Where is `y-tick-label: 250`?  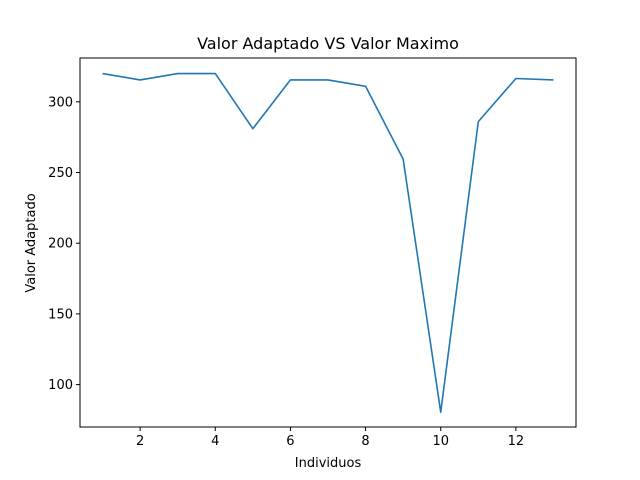 y-tick-label: 250 is located at coordinates (60, 173).